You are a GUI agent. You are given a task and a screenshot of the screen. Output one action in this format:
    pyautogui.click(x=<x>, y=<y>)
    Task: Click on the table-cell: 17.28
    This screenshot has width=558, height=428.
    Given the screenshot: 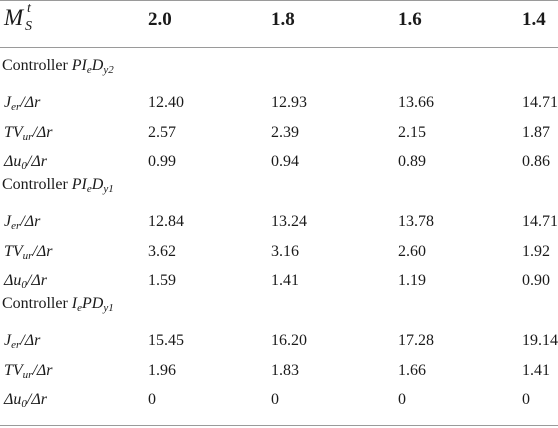 What is the action you would take?
    pyautogui.click(x=416, y=340)
    